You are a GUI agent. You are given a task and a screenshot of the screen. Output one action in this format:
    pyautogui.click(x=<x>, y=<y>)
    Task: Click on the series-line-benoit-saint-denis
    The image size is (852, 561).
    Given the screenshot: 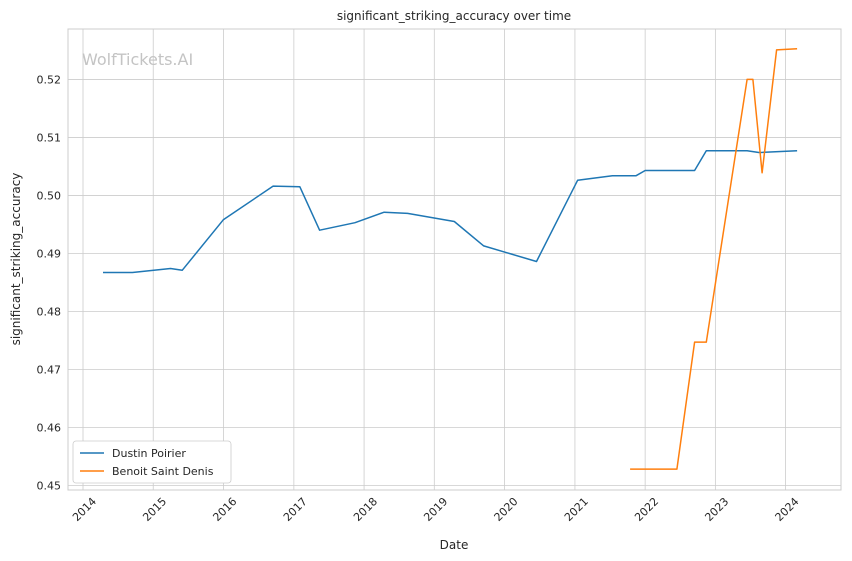 What is the action you would take?
    pyautogui.click(x=714, y=258)
    